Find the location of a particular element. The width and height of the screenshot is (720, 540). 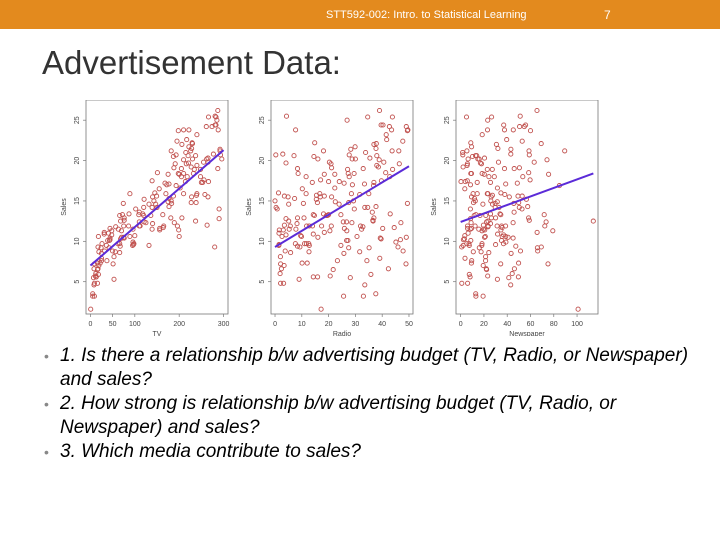

scatter-panel: 0 10 20 30 40 50 5 10 15 20 25 Radio Sales is located at coordinates (330, 218).